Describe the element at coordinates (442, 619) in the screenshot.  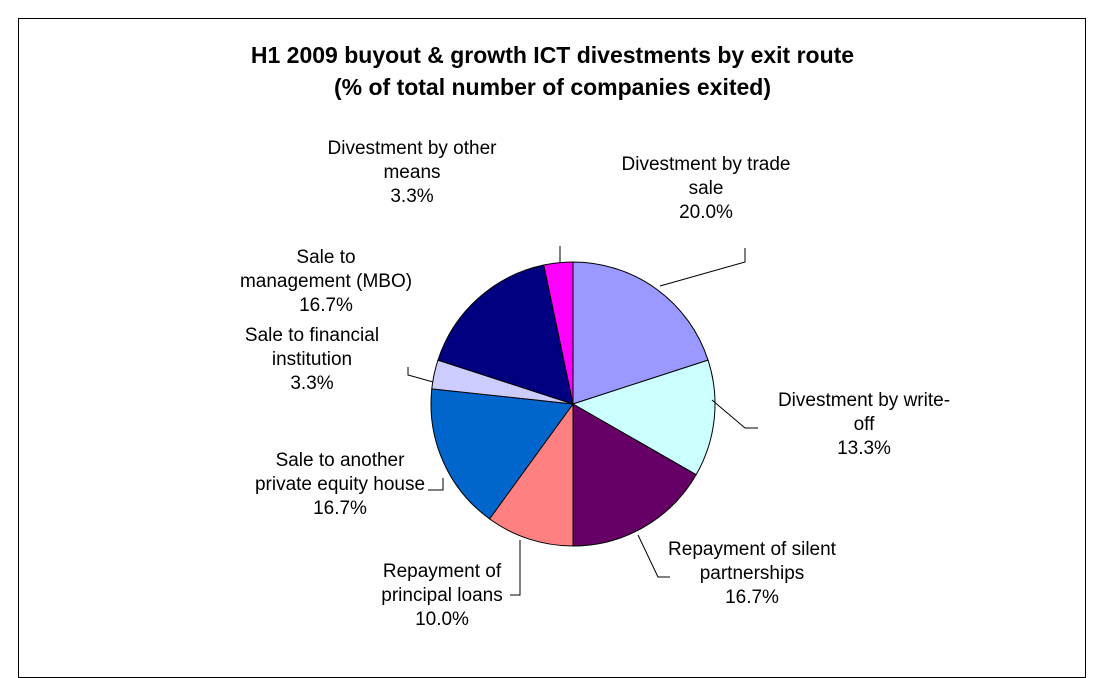
I see `slice-value-label: 10.0%` at that location.